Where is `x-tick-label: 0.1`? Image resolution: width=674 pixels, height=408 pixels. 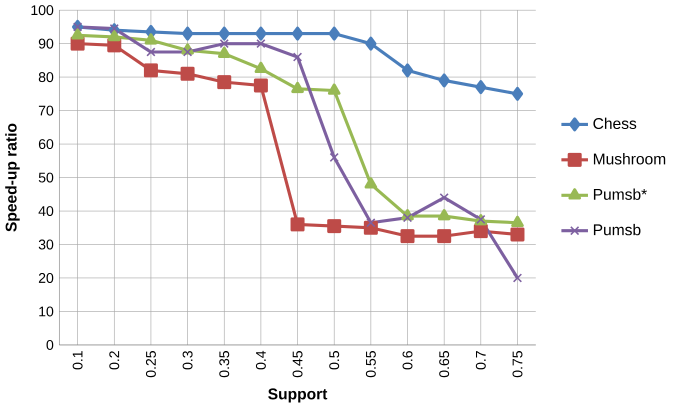 x-tick-label: 0.1 is located at coordinates (77, 360).